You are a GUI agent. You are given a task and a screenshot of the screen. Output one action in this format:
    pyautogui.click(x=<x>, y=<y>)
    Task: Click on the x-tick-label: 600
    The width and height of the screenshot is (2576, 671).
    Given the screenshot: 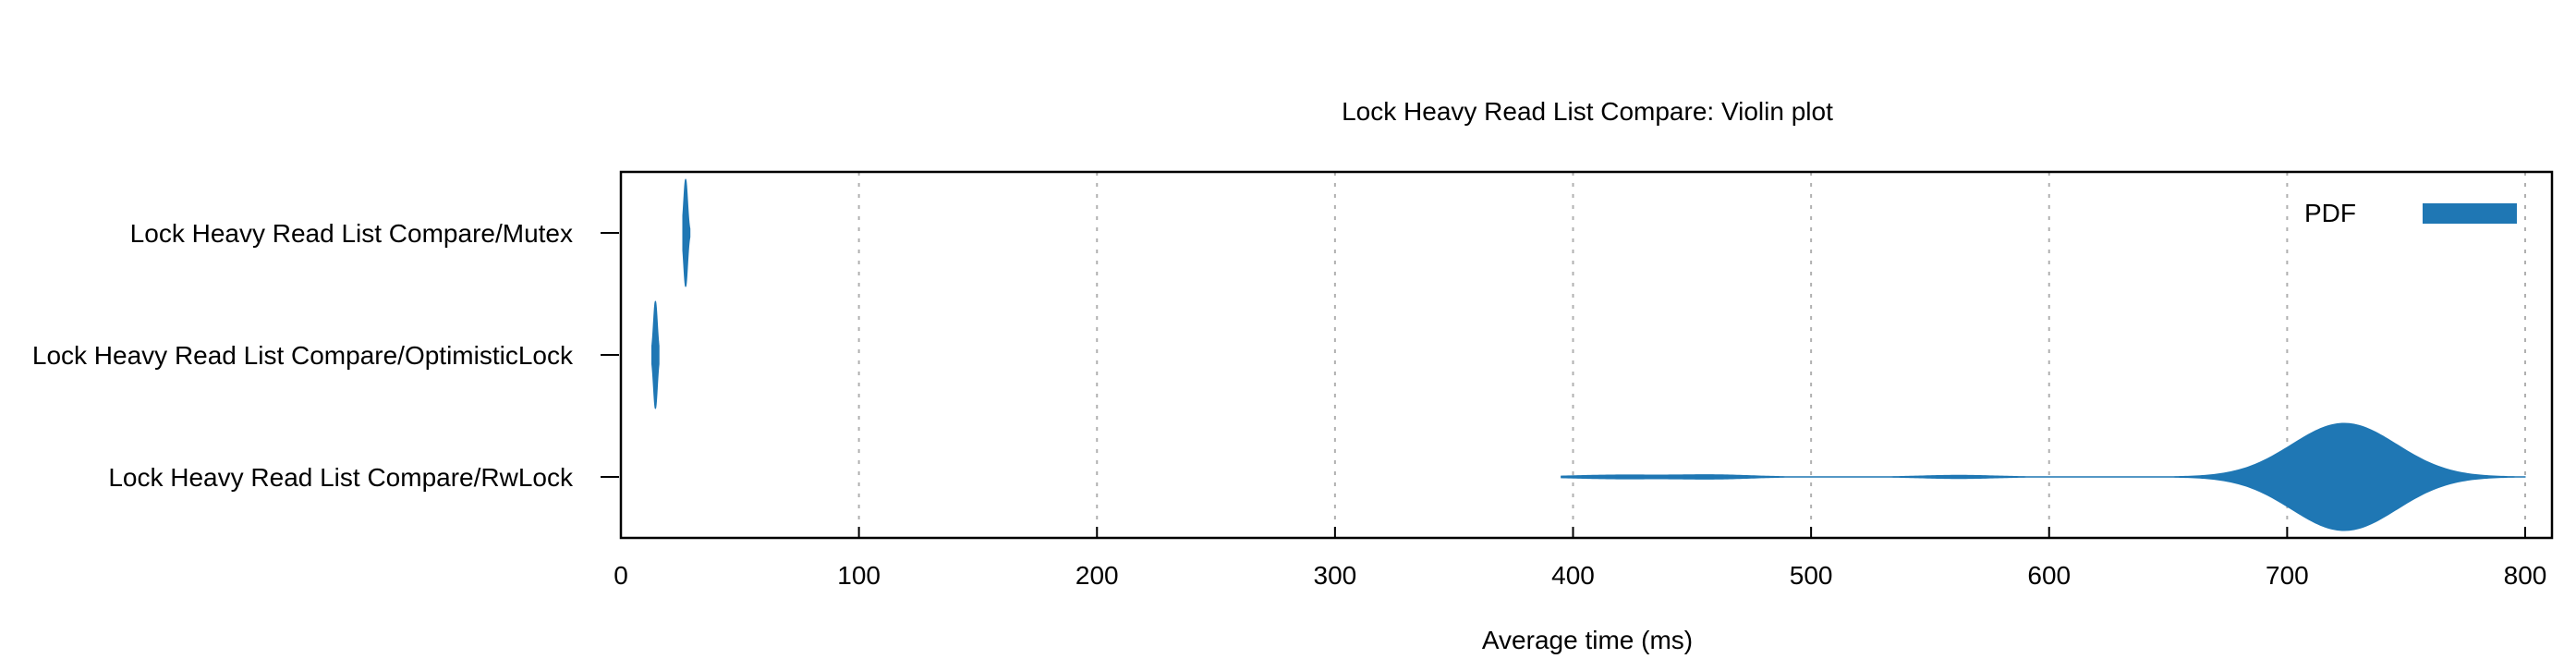 What is the action you would take?
    pyautogui.click(x=2049, y=575)
    